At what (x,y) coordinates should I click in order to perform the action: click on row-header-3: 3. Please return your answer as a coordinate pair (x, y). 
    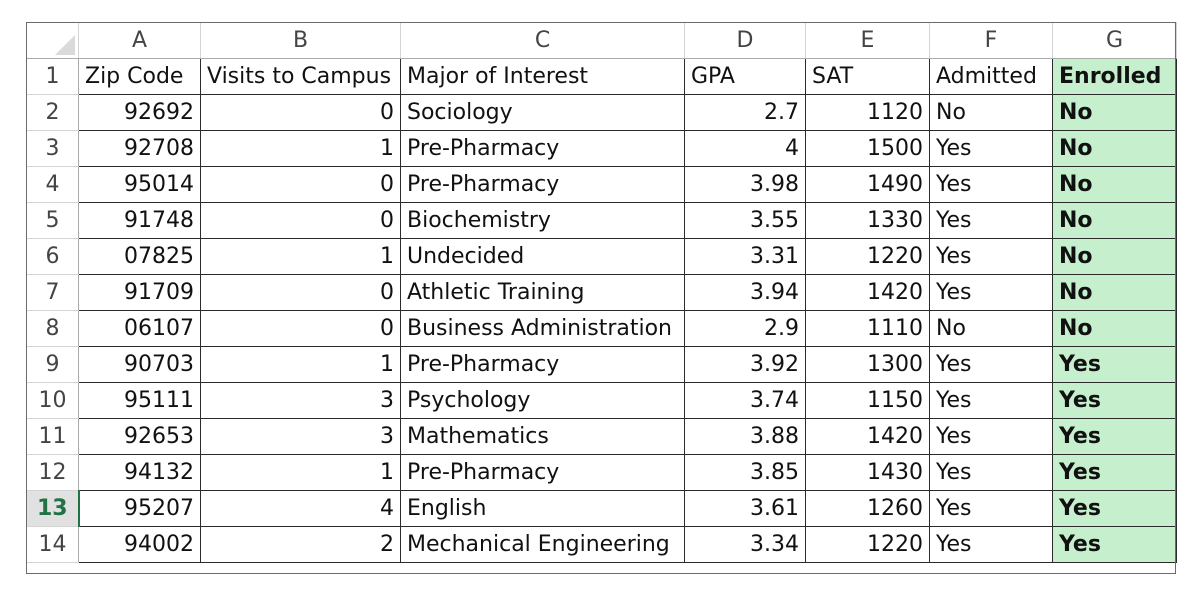
    Looking at the image, I should click on (52, 148).